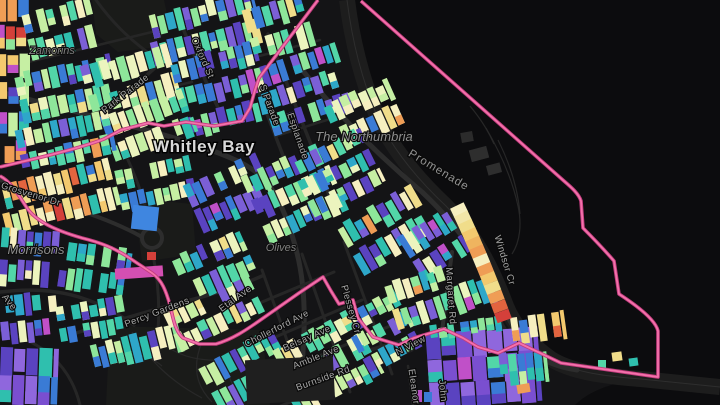  Describe the element at coordinates (131, 26) in the screenshot. I see `park-area` at that location.